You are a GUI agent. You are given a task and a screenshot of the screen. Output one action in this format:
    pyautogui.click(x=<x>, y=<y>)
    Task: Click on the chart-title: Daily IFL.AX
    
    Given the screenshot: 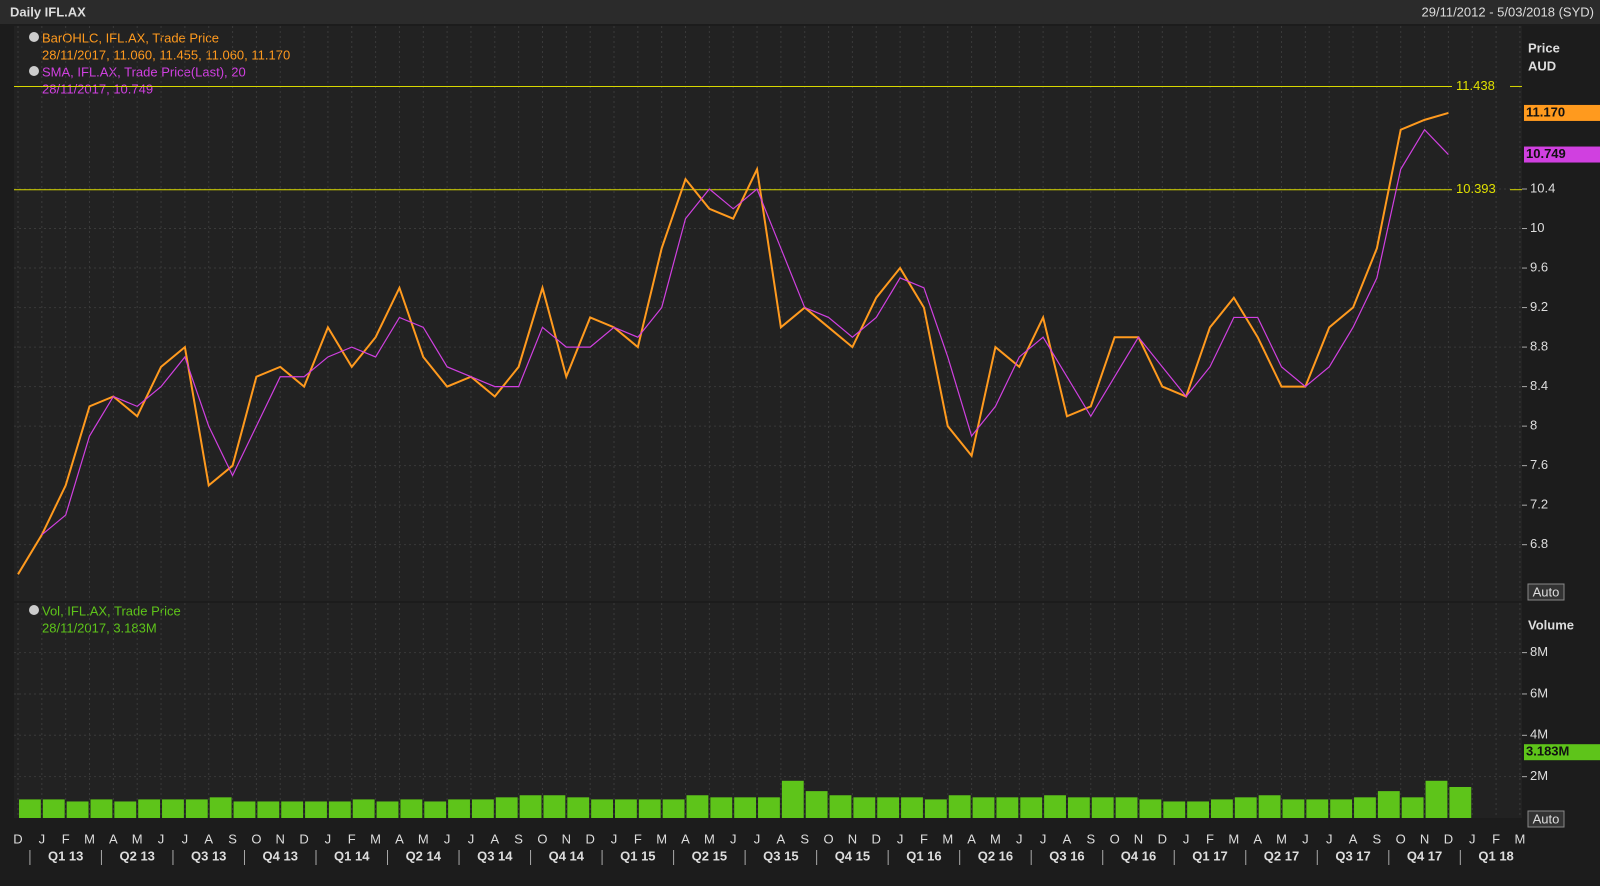 What is the action you would take?
    pyautogui.click(x=48, y=11)
    